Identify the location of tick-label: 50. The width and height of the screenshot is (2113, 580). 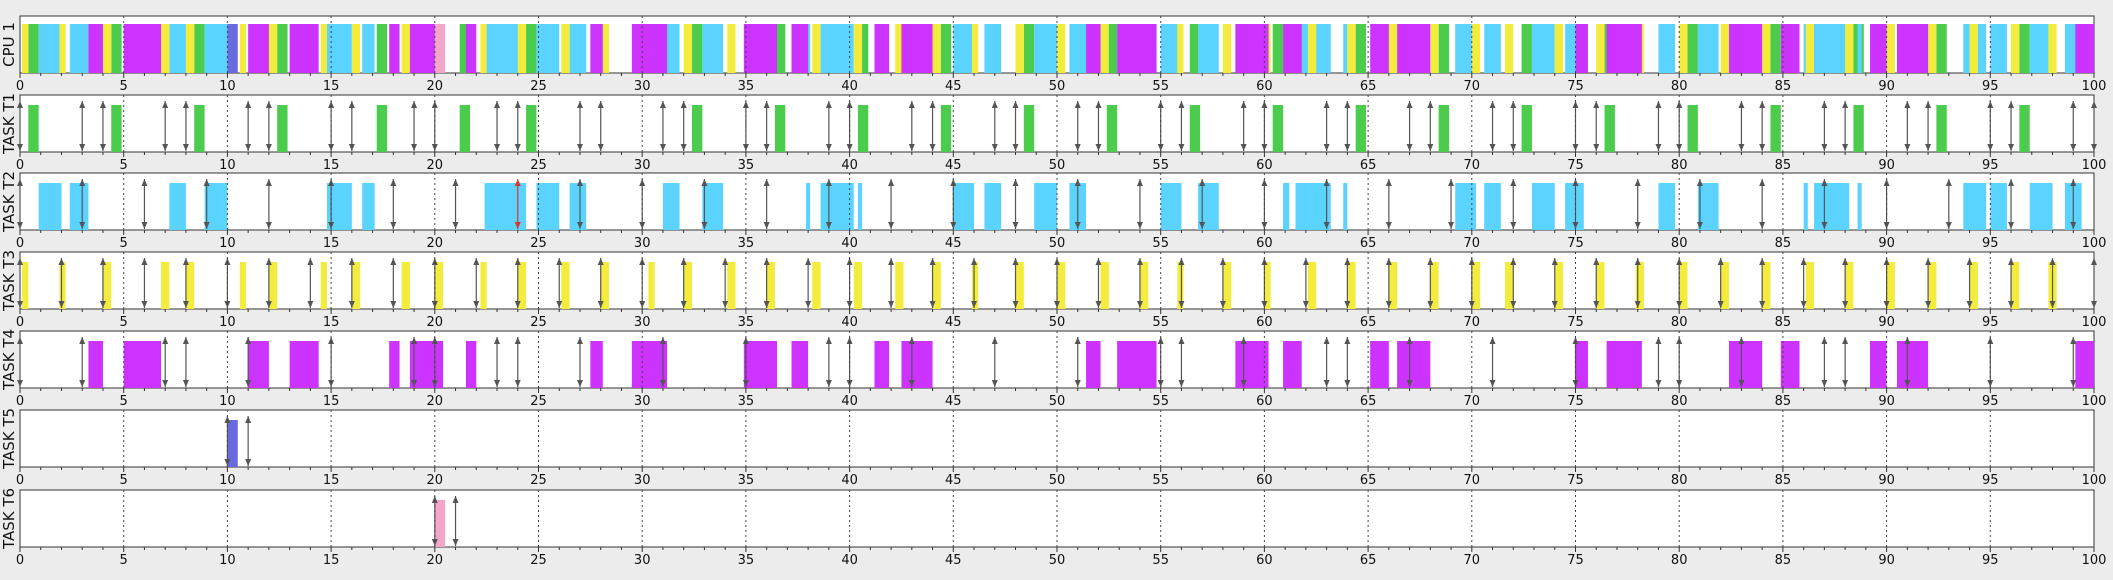
(1057, 560).